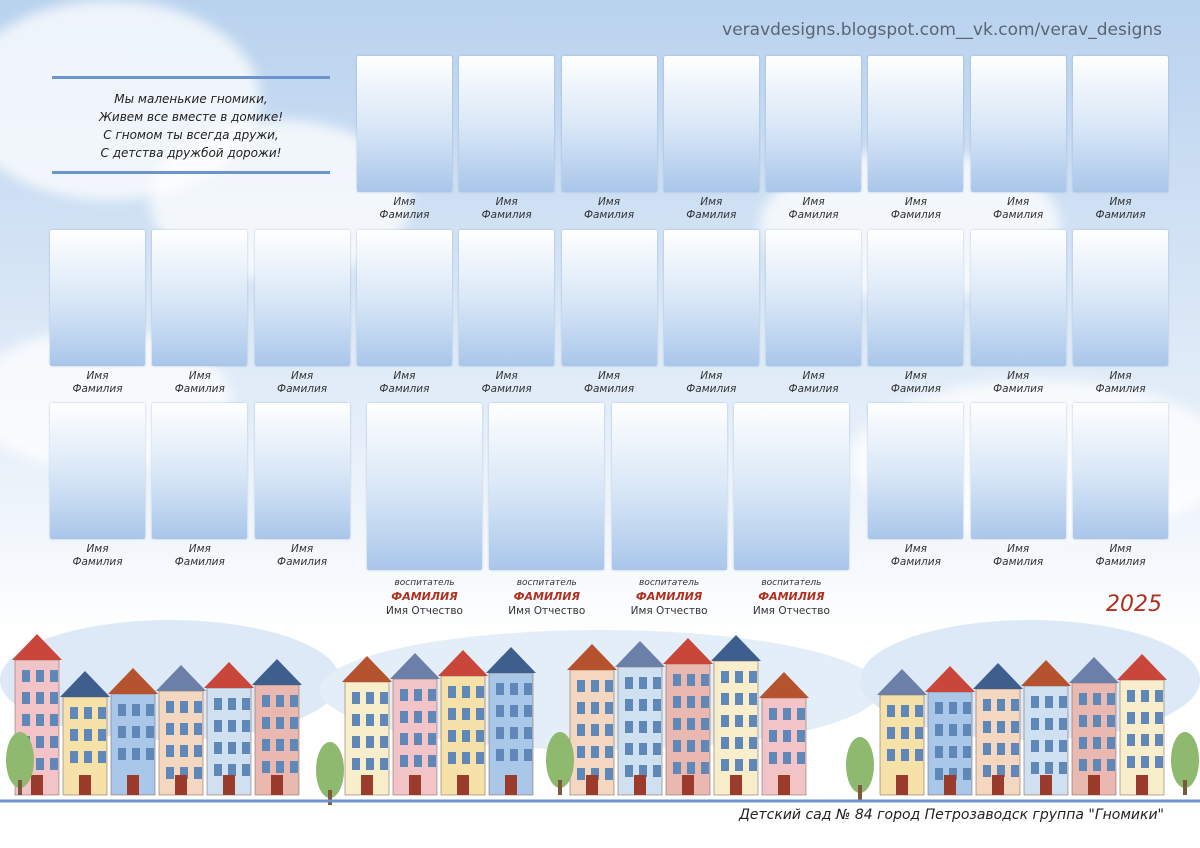 The height and width of the screenshot is (848, 1200). What do you see at coordinates (191, 135) in the screenshot?
I see `poem-line: С гномом ты всегда дружи,` at bounding box center [191, 135].